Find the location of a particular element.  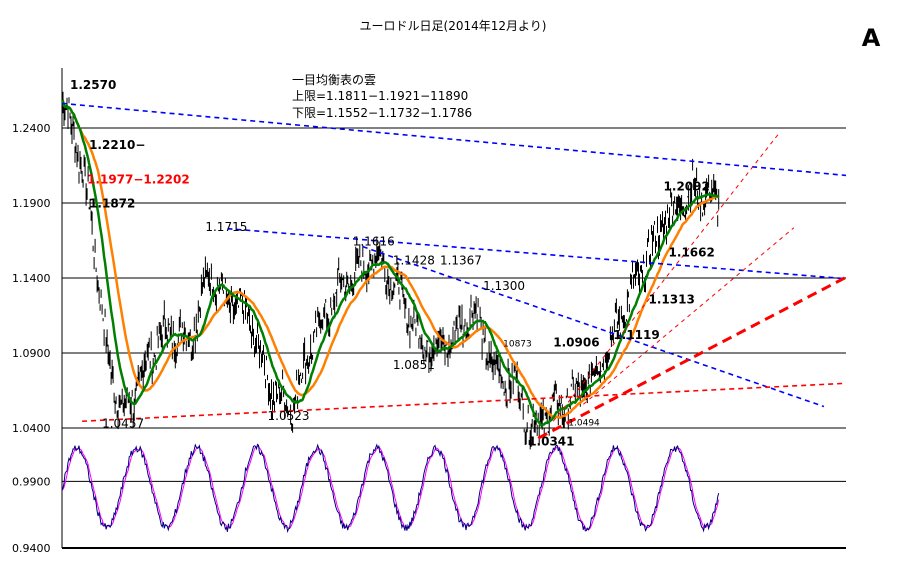

price-annotation-14: 1.0906 is located at coordinates (576, 342).